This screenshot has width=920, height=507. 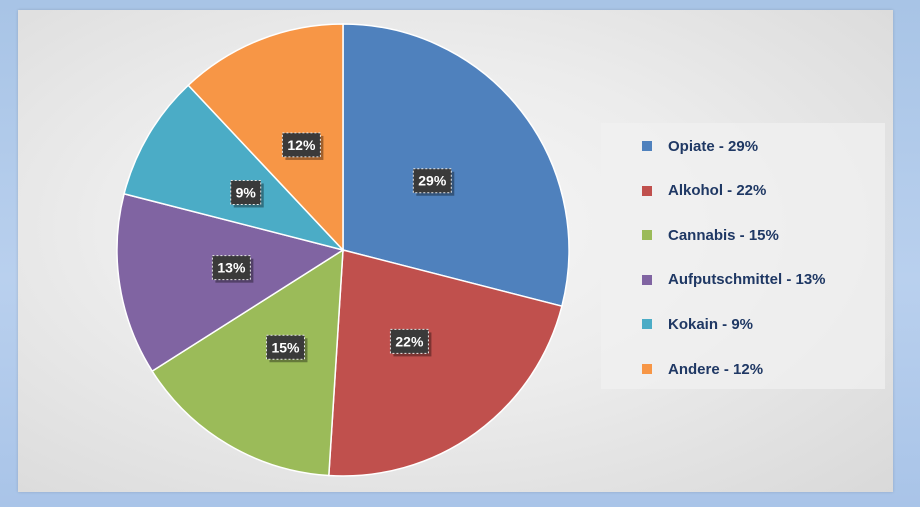 I want to click on pie-slice-alkohol, so click(x=445, y=363).